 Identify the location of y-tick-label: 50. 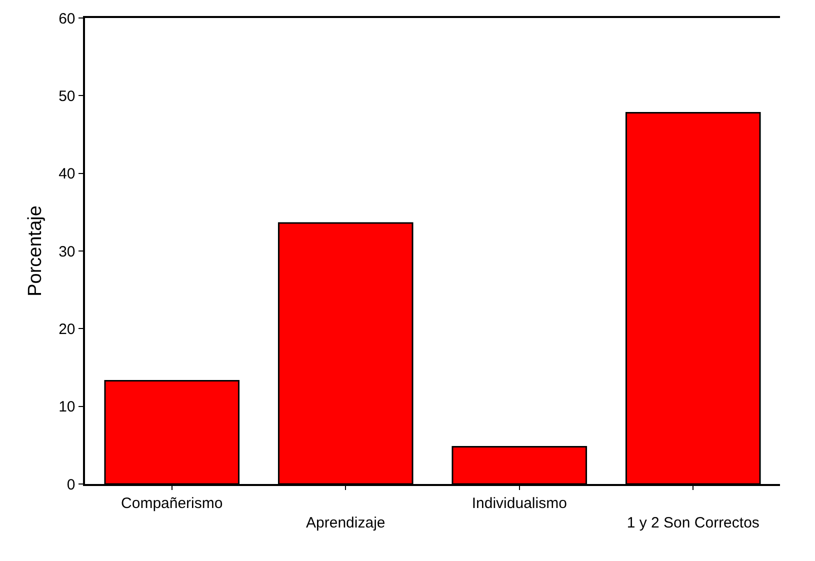
(67, 96).